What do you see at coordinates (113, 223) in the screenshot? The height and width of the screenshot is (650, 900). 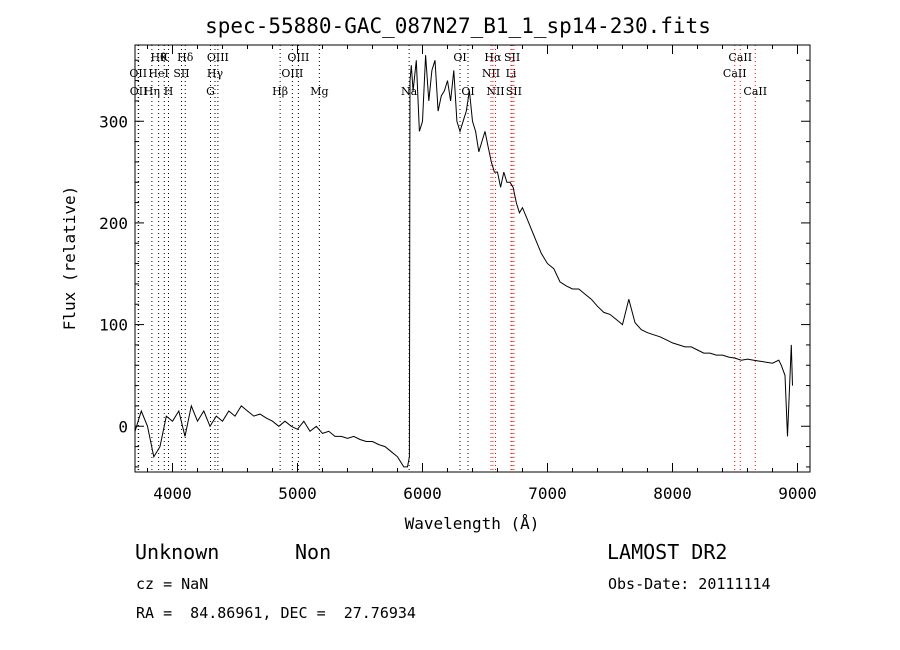 I see `y-tick-label-200: 200` at bounding box center [113, 223].